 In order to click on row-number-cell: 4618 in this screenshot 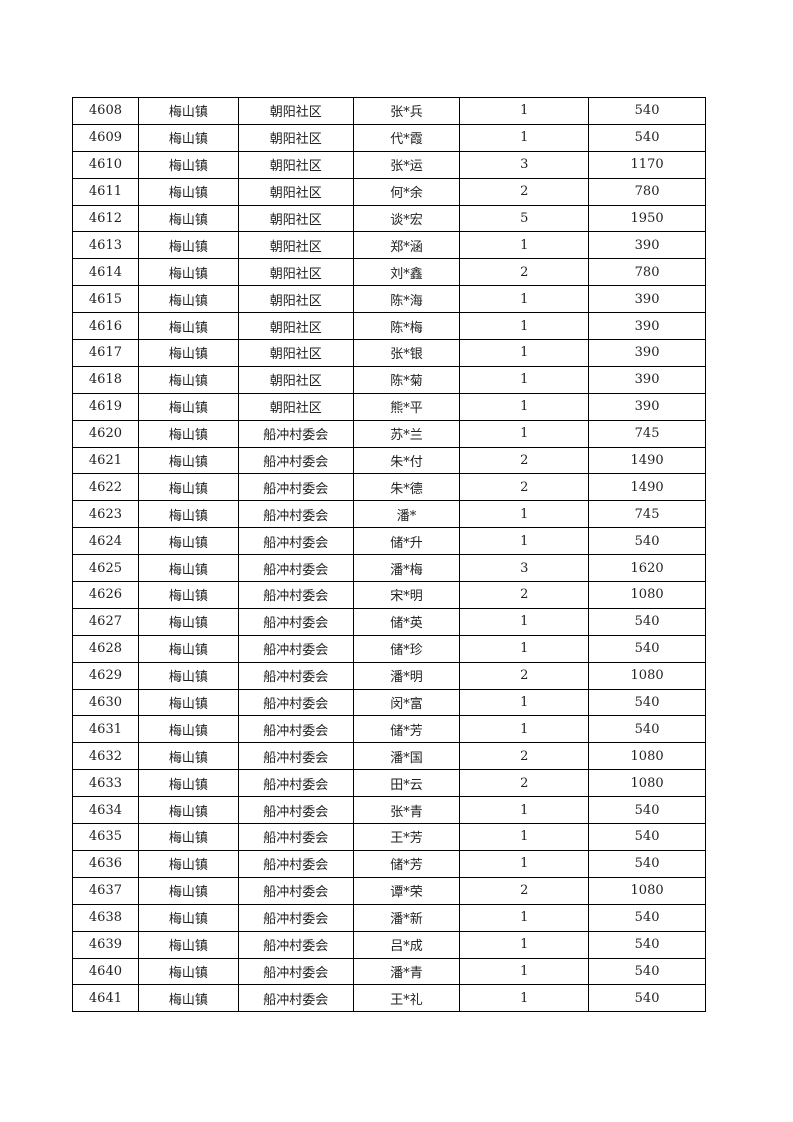, I will do `click(105, 379)`.